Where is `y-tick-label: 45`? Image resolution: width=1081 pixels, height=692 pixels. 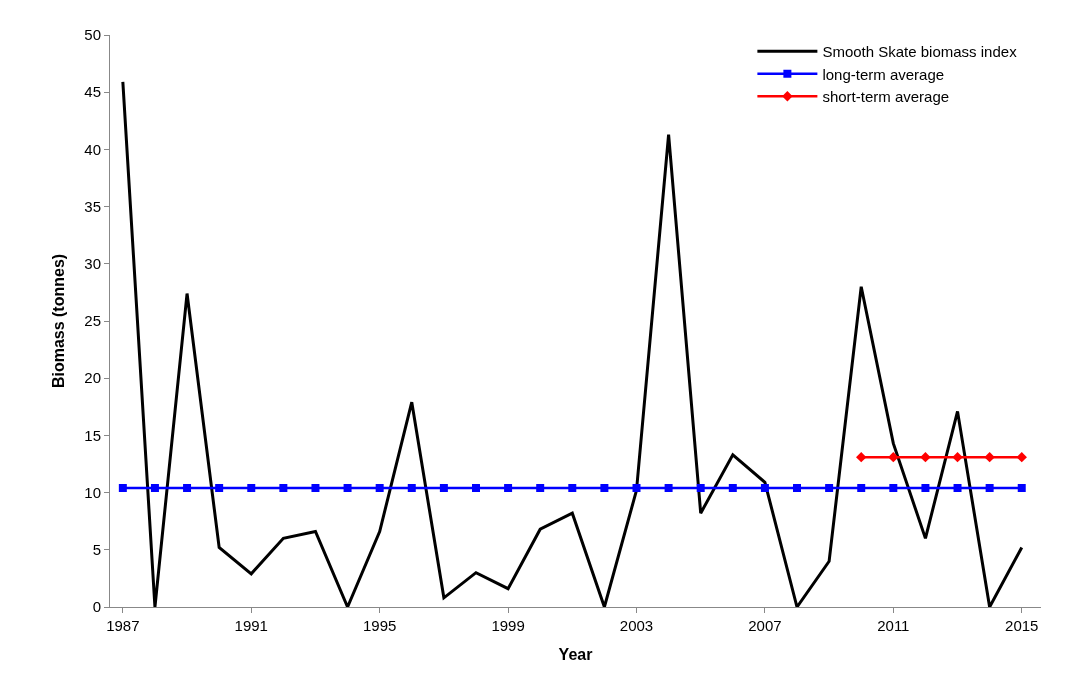
y-tick-label: 45 is located at coordinates (92, 92).